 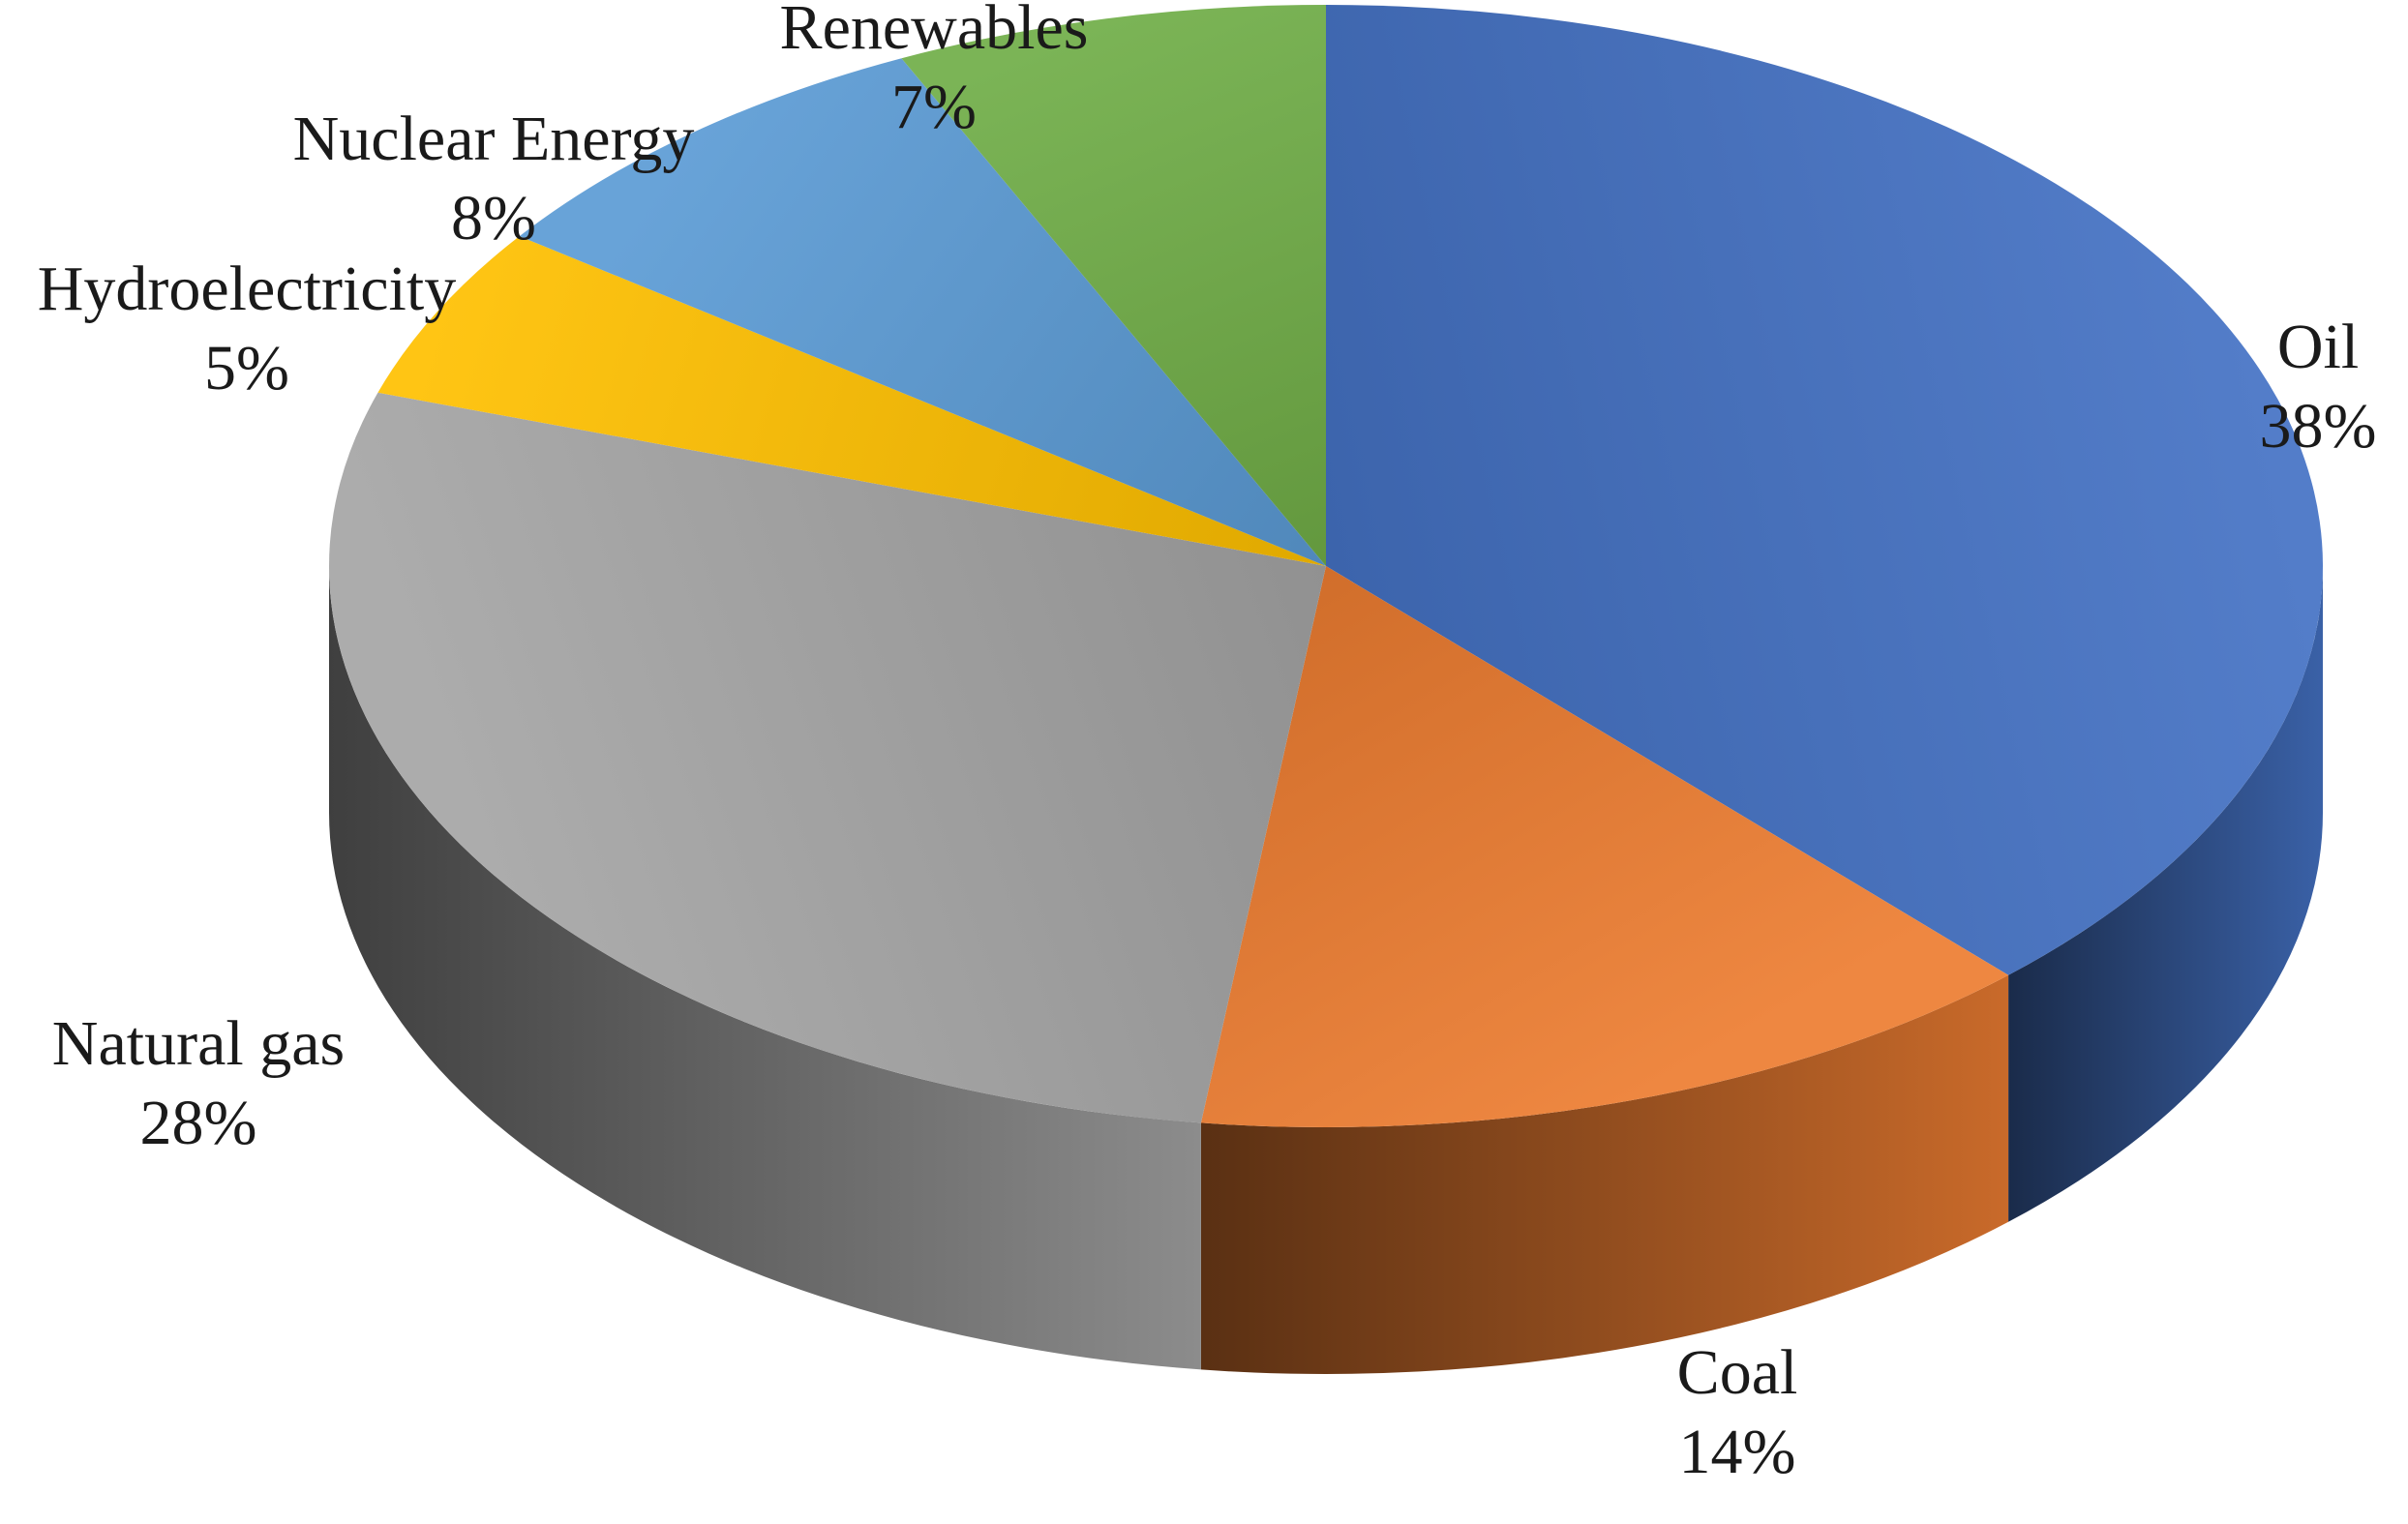 What do you see at coordinates (247, 289) in the screenshot?
I see `slice-label-hydroelectricity: Hydroelectricity` at bounding box center [247, 289].